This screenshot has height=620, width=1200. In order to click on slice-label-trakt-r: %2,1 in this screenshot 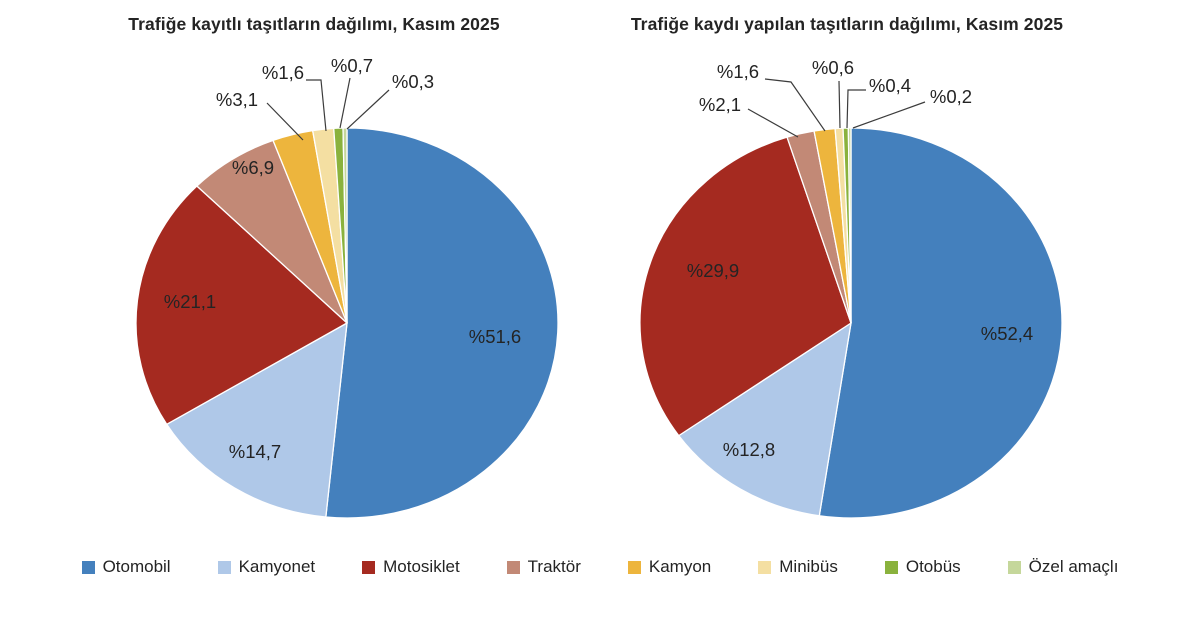, I will do `click(720, 104)`.